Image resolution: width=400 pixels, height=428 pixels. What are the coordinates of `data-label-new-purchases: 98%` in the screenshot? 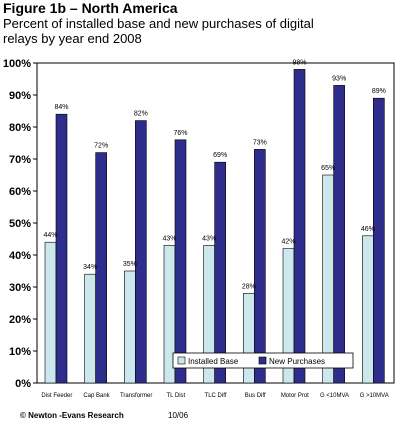 It's located at (299, 62).